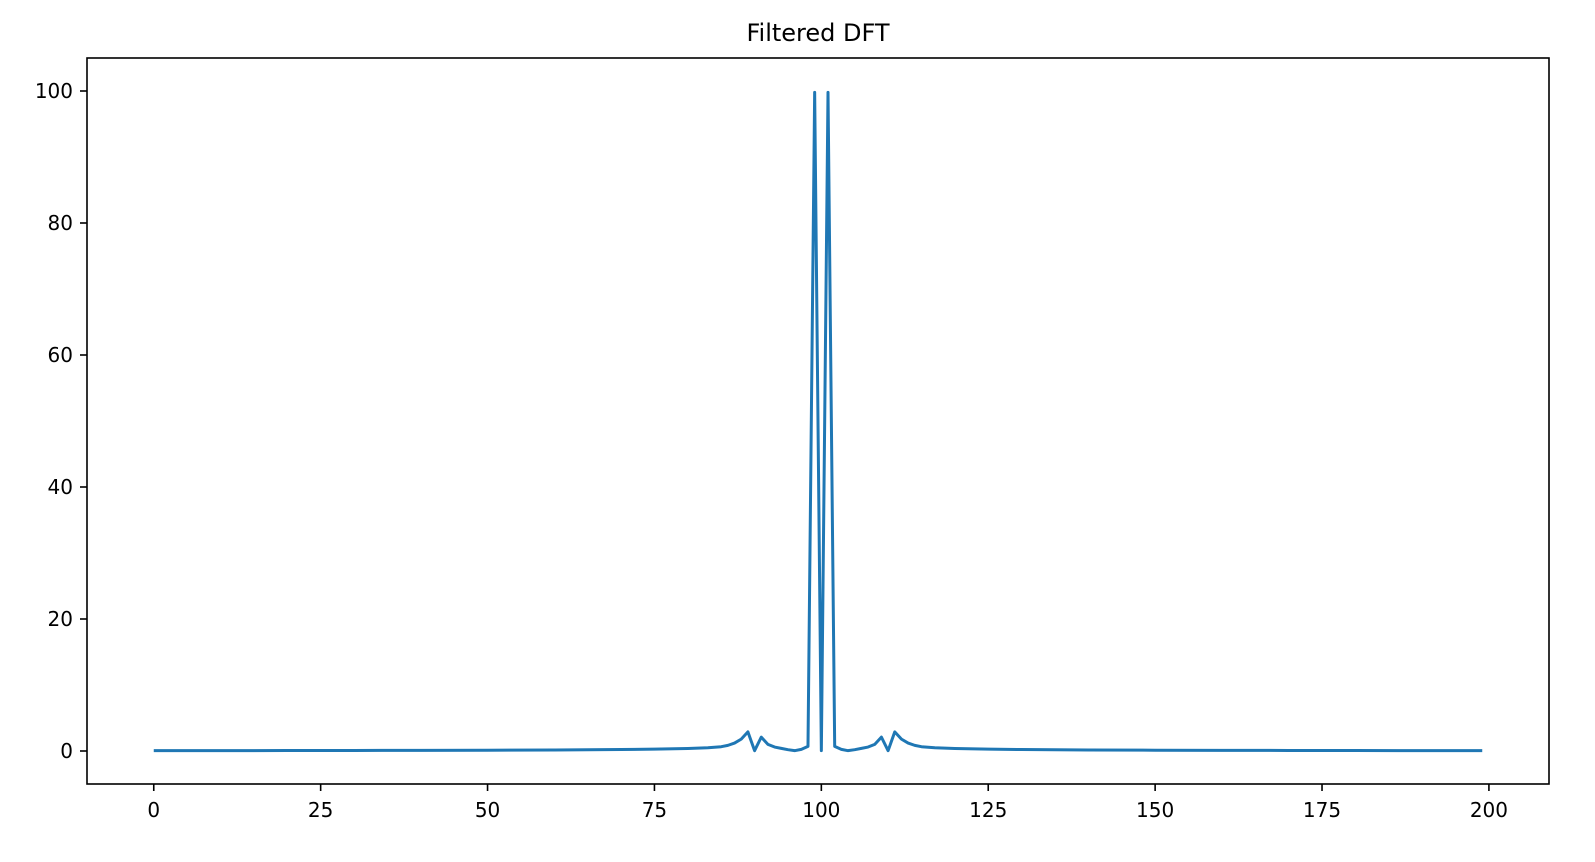 Image resolution: width=1595 pixels, height=862 pixels. I want to click on y-tick-label: 60, so click(60, 355).